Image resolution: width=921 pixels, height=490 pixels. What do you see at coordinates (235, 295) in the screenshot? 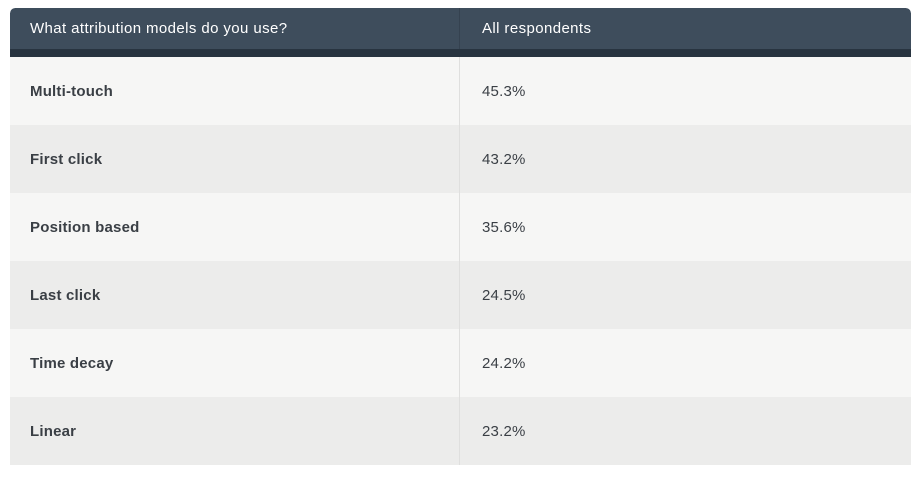
I see `row-label-cell: Last click` at bounding box center [235, 295].